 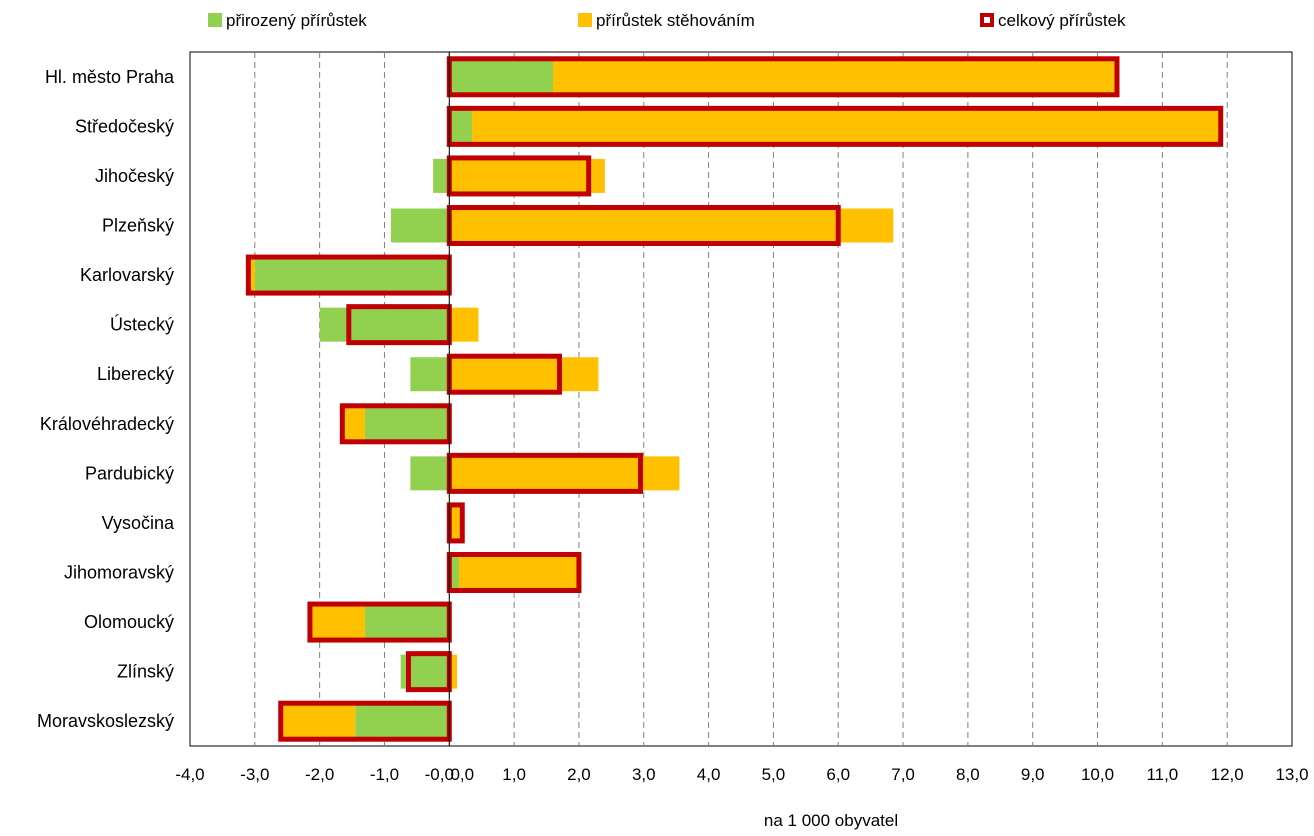 What do you see at coordinates (119, 573) in the screenshot?
I see `category-label: Jihomoravský` at bounding box center [119, 573].